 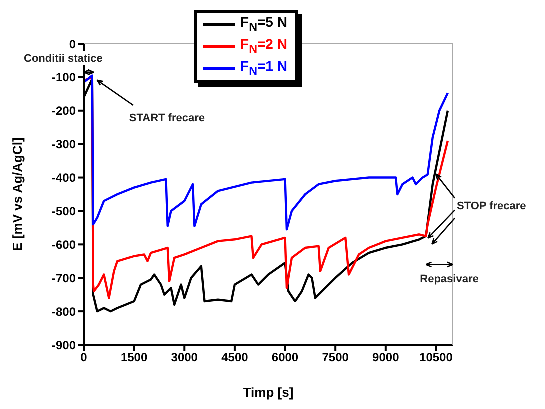 What do you see at coordinates (449, 280) in the screenshot?
I see `annotation: Repasivare` at bounding box center [449, 280].